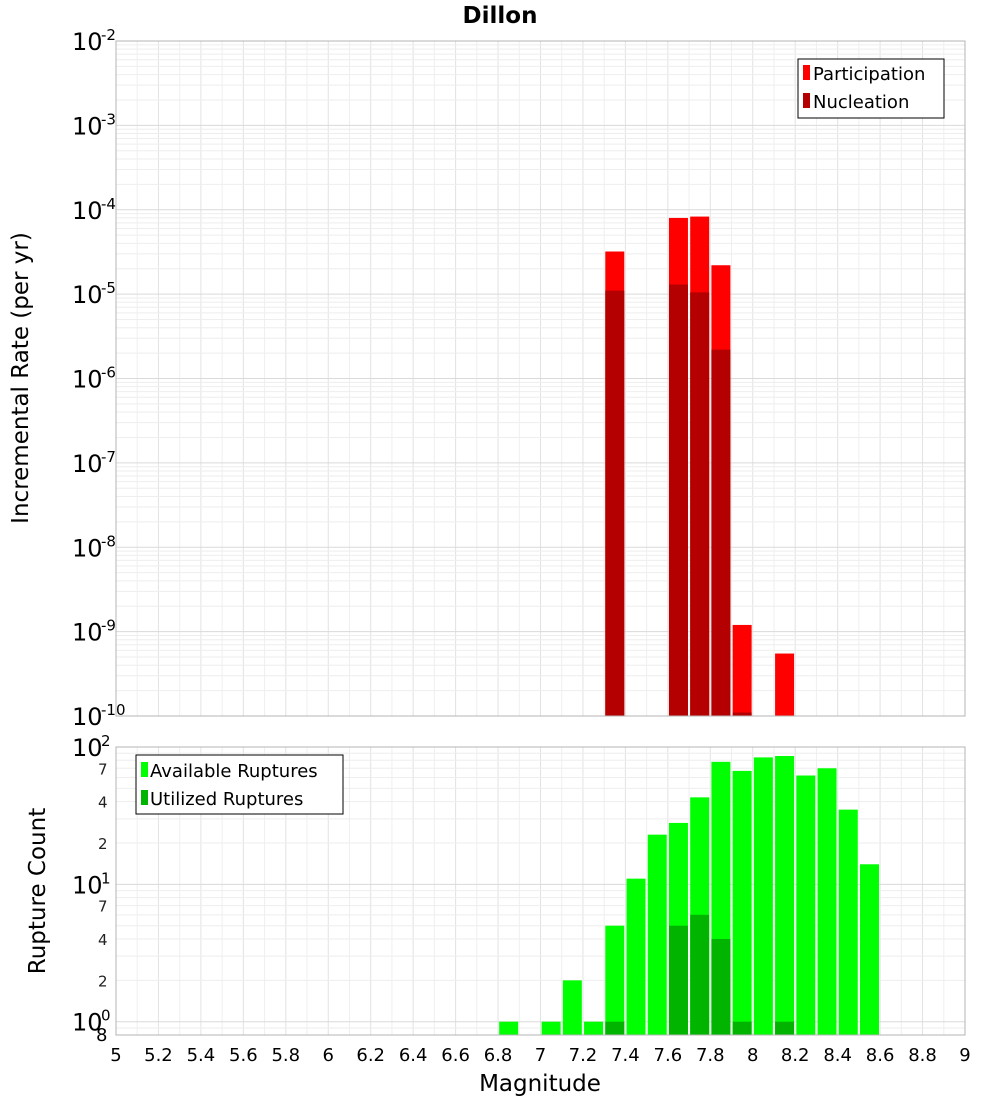 The image size is (1000, 1100). What do you see at coordinates (689, 895) in the screenshot?
I see `bottom-plot-bars` at bounding box center [689, 895].